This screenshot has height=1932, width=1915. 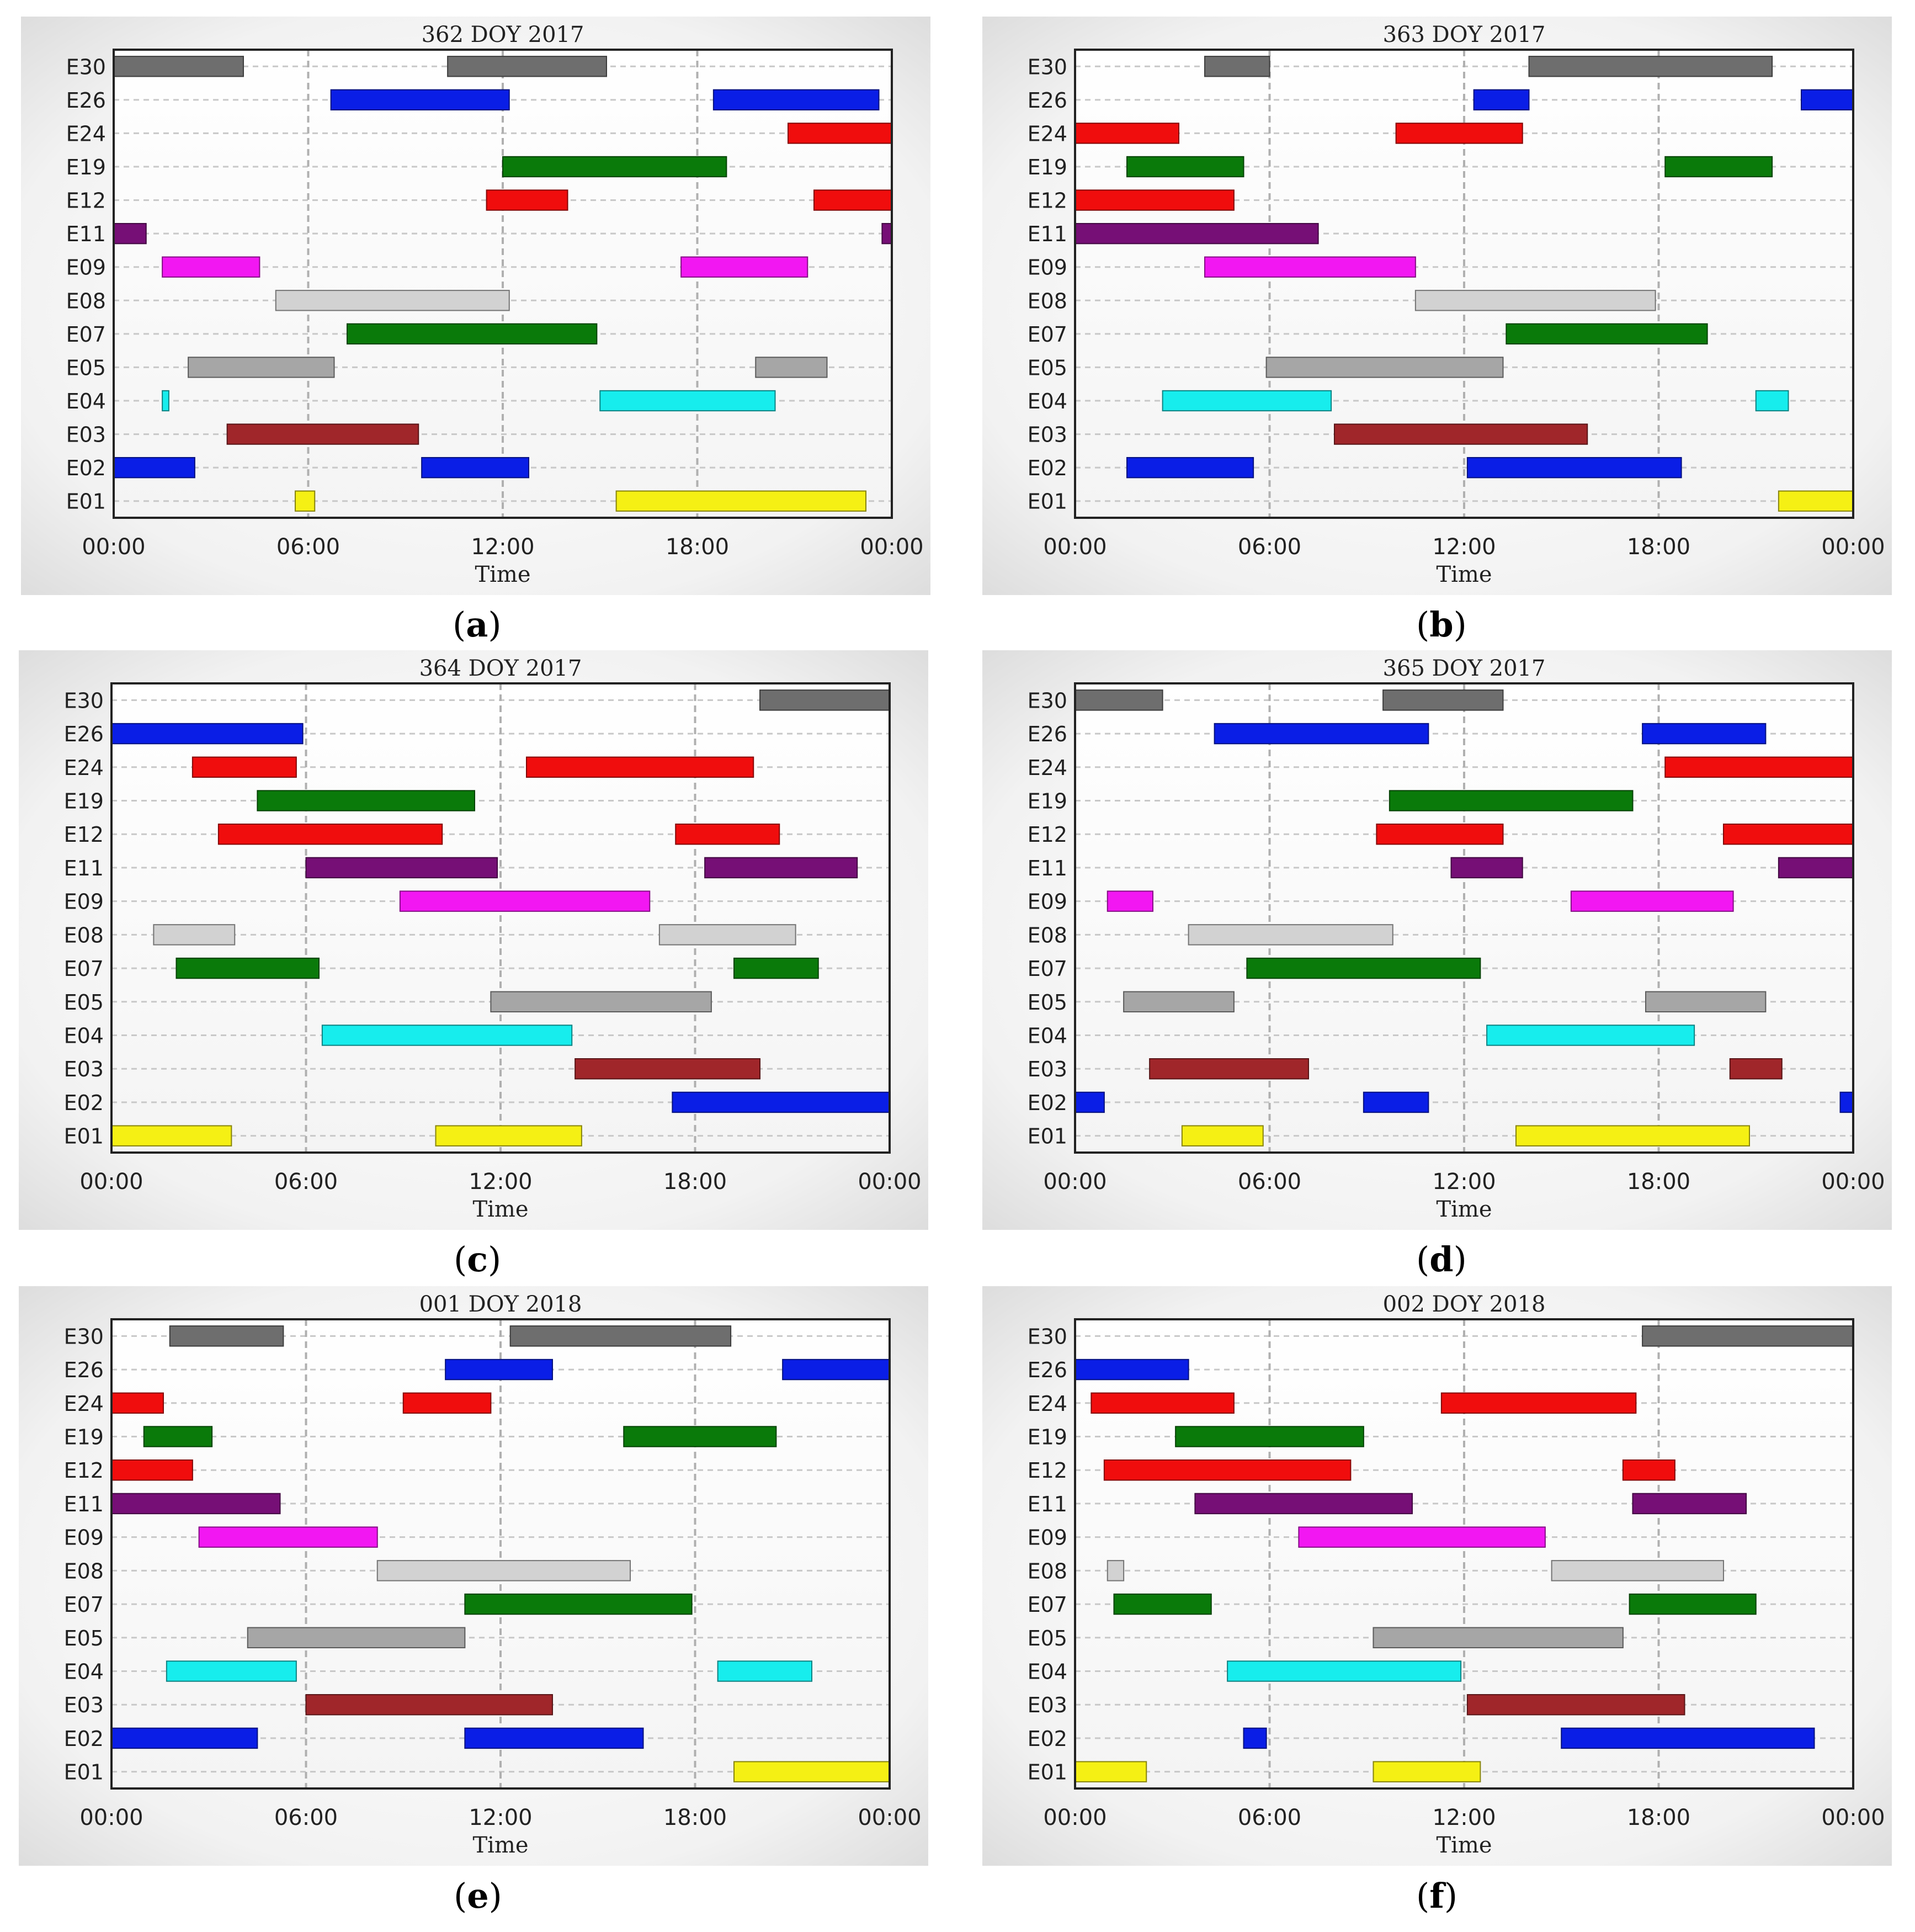 What do you see at coordinates (1047, 1003) in the screenshot?
I see `y-tick-label: E05` at bounding box center [1047, 1003].